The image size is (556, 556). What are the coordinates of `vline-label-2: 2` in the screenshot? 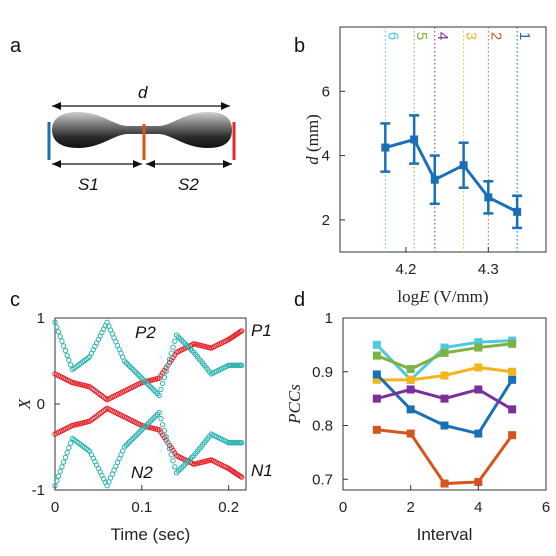 It's located at (495, 36).